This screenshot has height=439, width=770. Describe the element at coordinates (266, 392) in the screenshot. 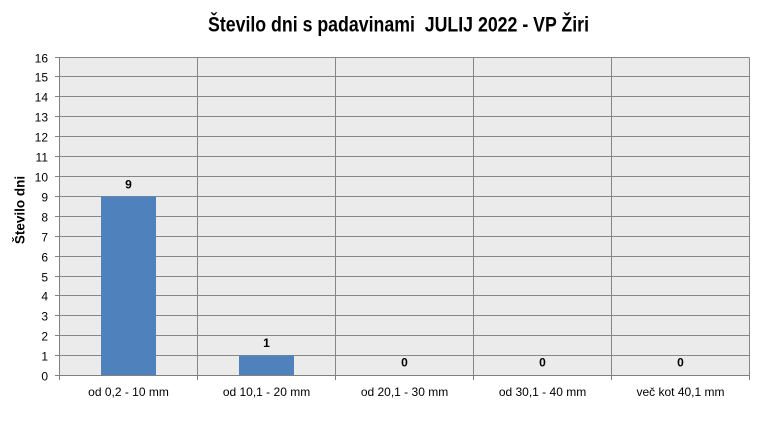

I see `svg-text: od 10,1 - 20 mm` at that location.